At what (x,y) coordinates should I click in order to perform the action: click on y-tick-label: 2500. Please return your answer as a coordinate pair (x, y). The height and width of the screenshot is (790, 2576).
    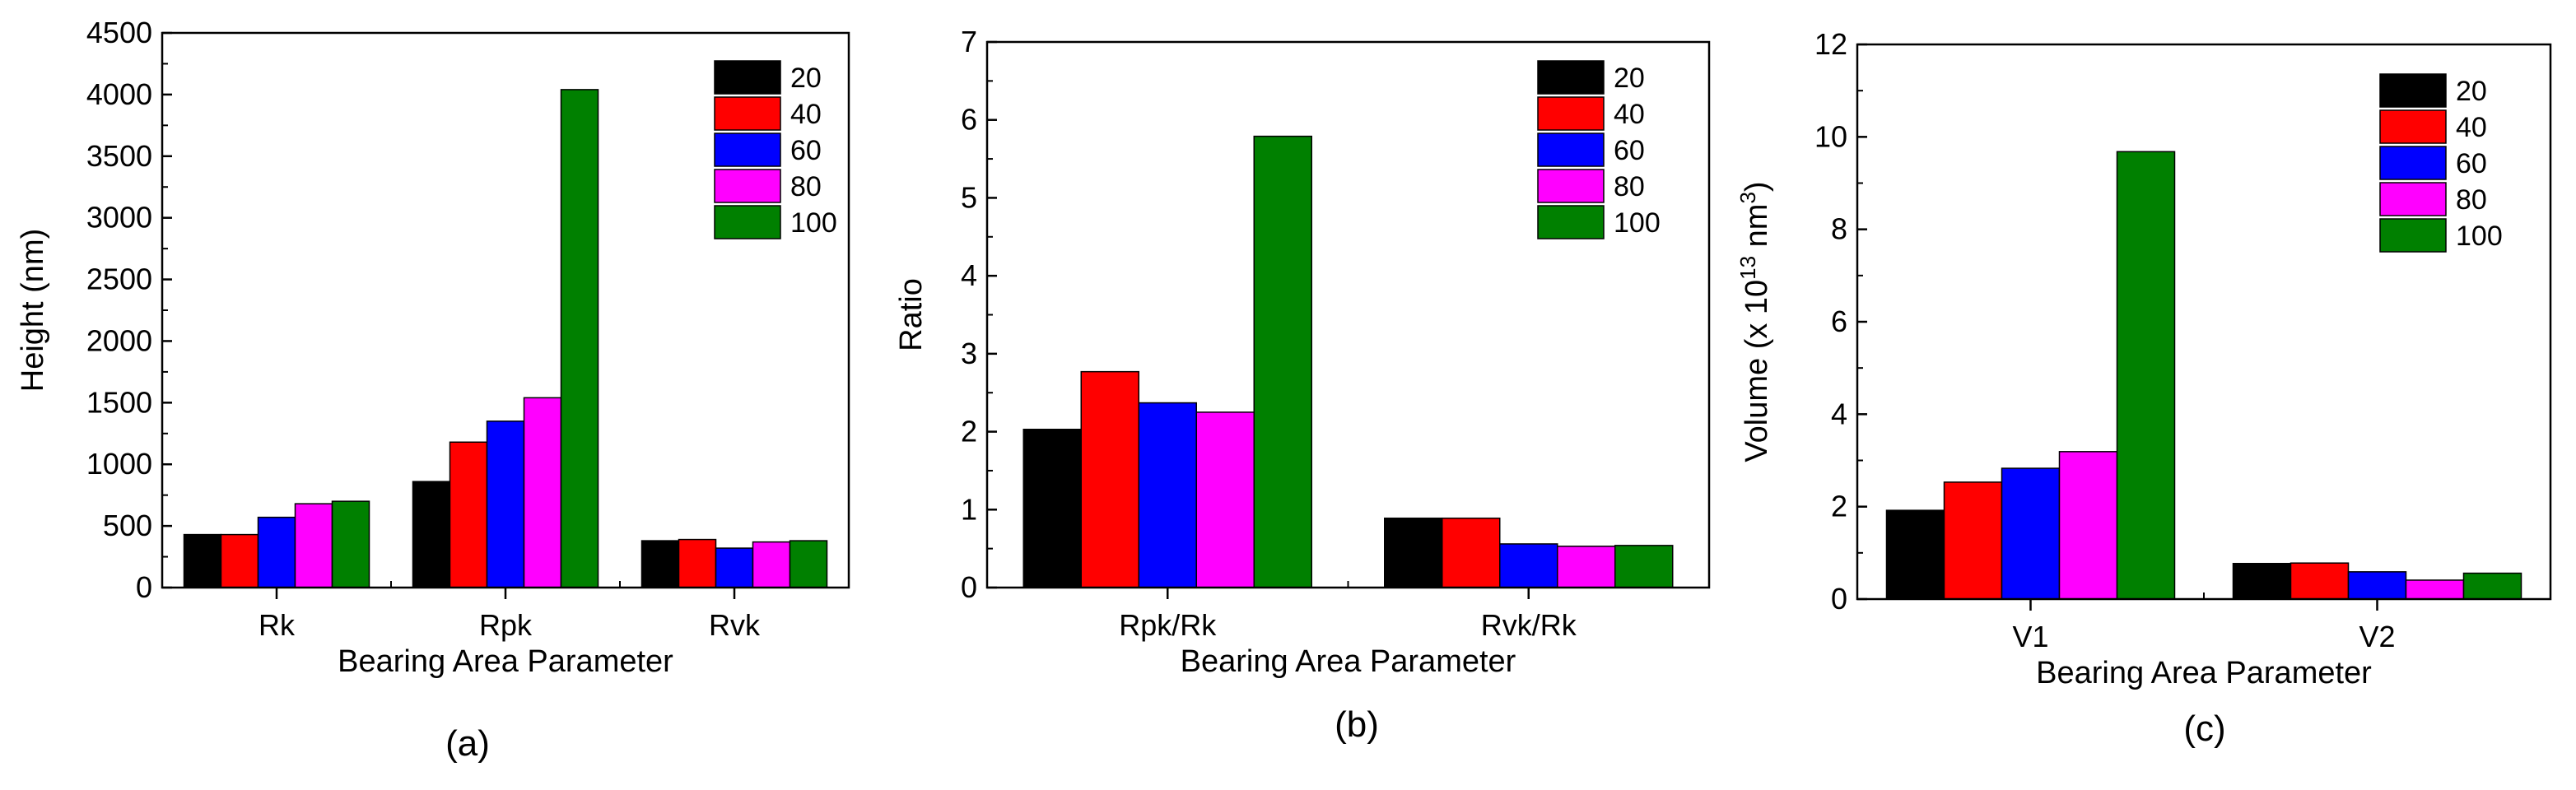
    Looking at the image, I should click on (119, 279).